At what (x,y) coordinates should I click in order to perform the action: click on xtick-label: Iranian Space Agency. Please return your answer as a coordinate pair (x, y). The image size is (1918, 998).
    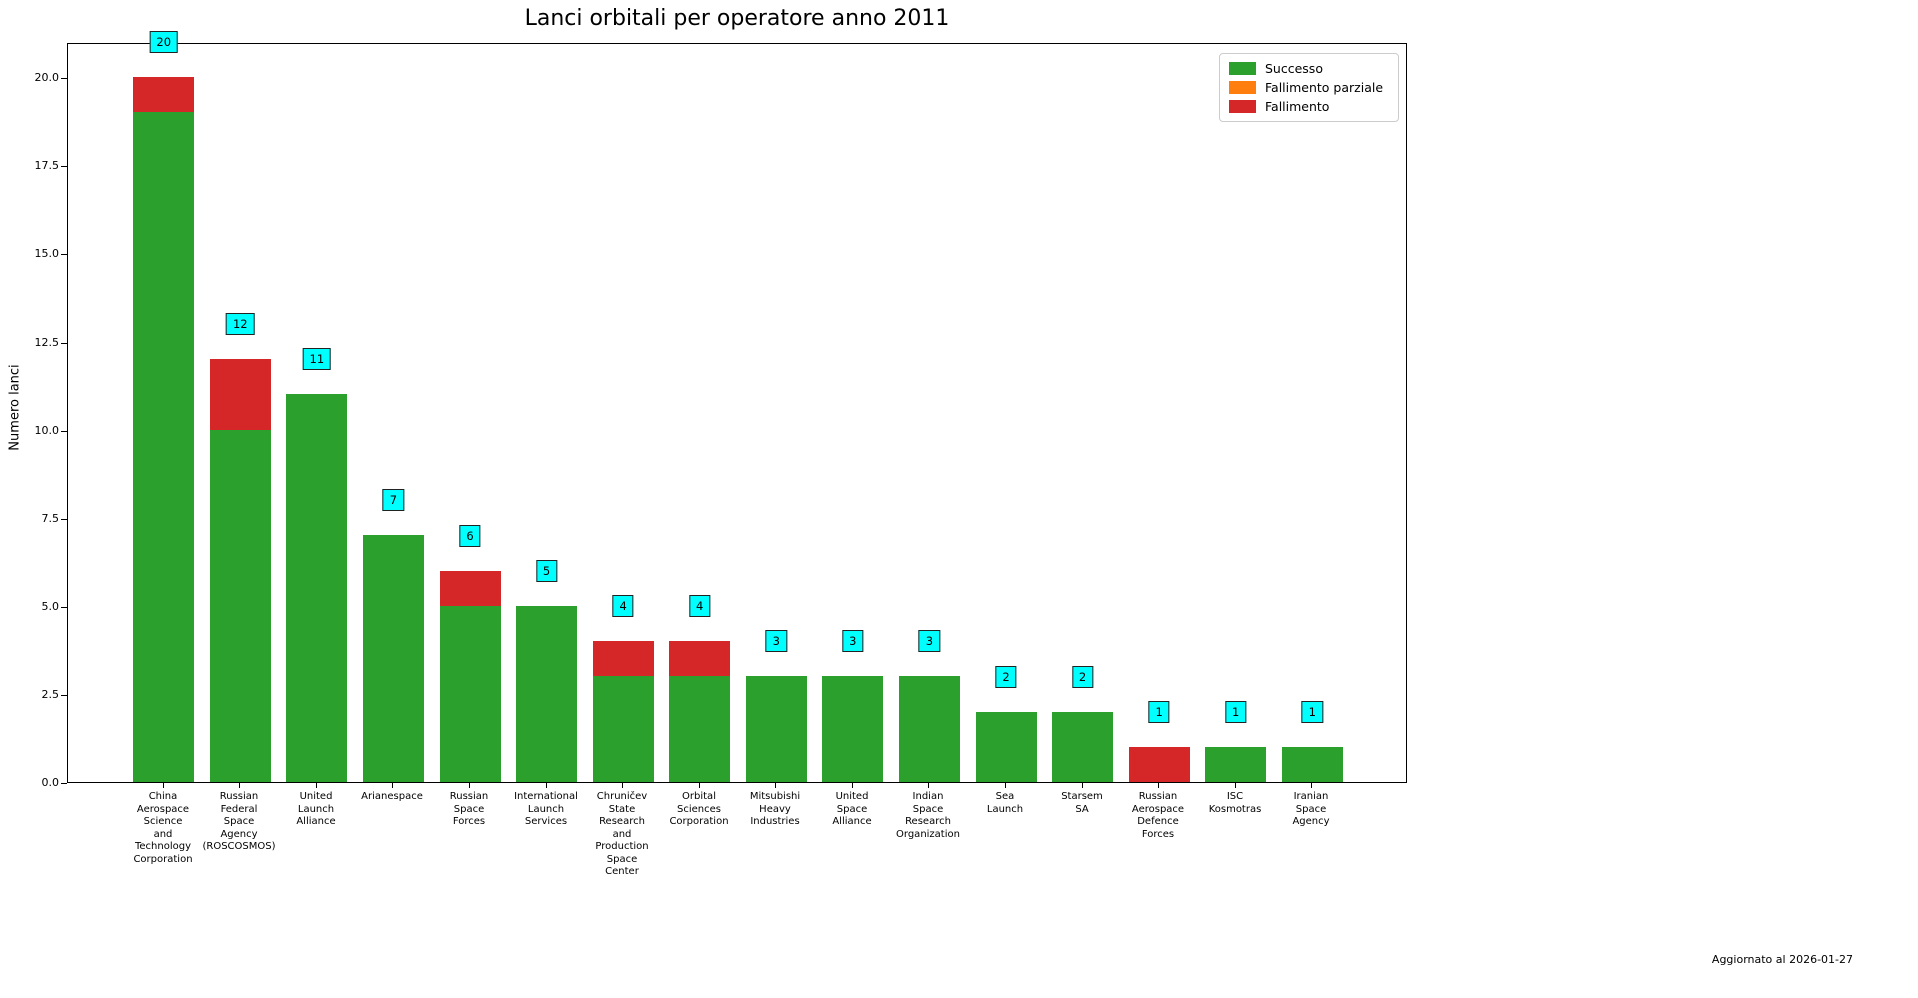
    Looking at the image, I should click on (1311, 809).